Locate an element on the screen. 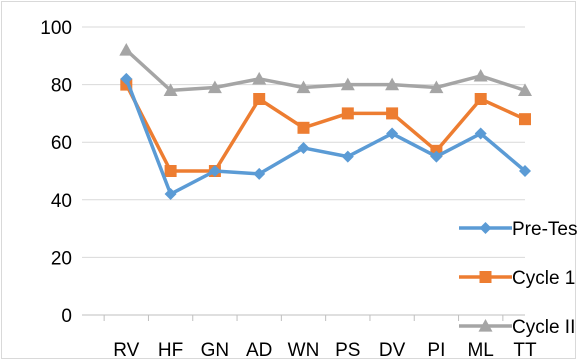  x-tick-label: RV is located at coordinates (126, 350).